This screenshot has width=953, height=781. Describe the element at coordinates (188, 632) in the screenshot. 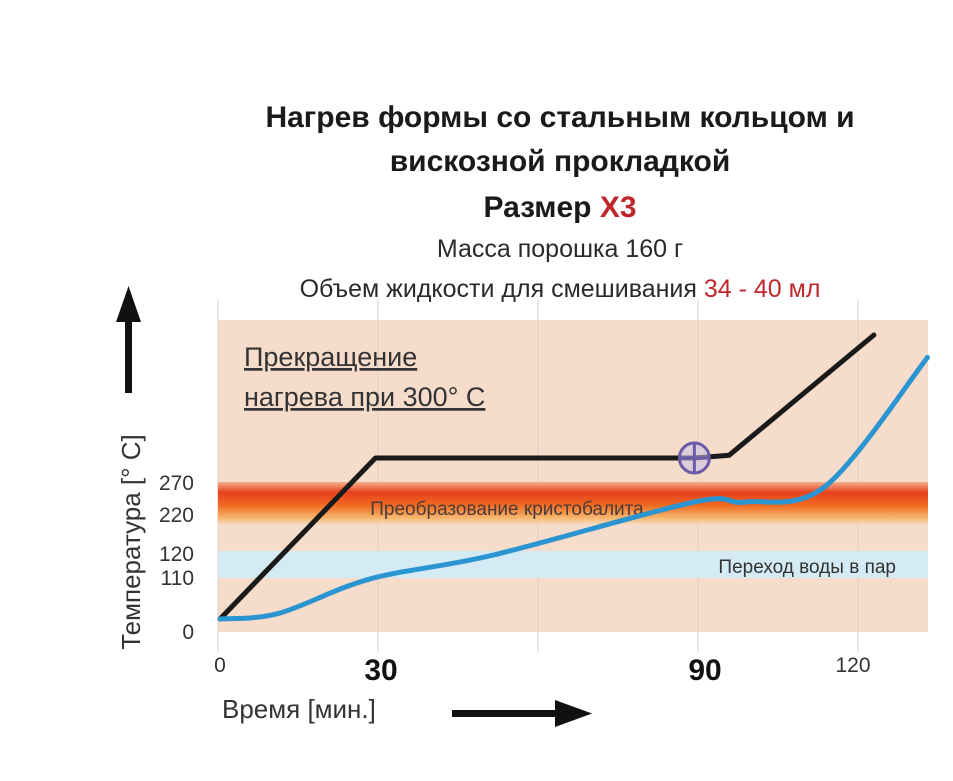

I see `y-tick-0: 0` at that location.